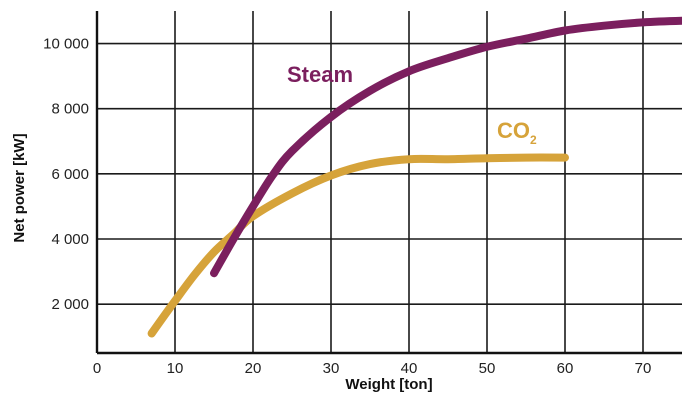  I want to click on x-tick-label: 20, so click(253, 368).